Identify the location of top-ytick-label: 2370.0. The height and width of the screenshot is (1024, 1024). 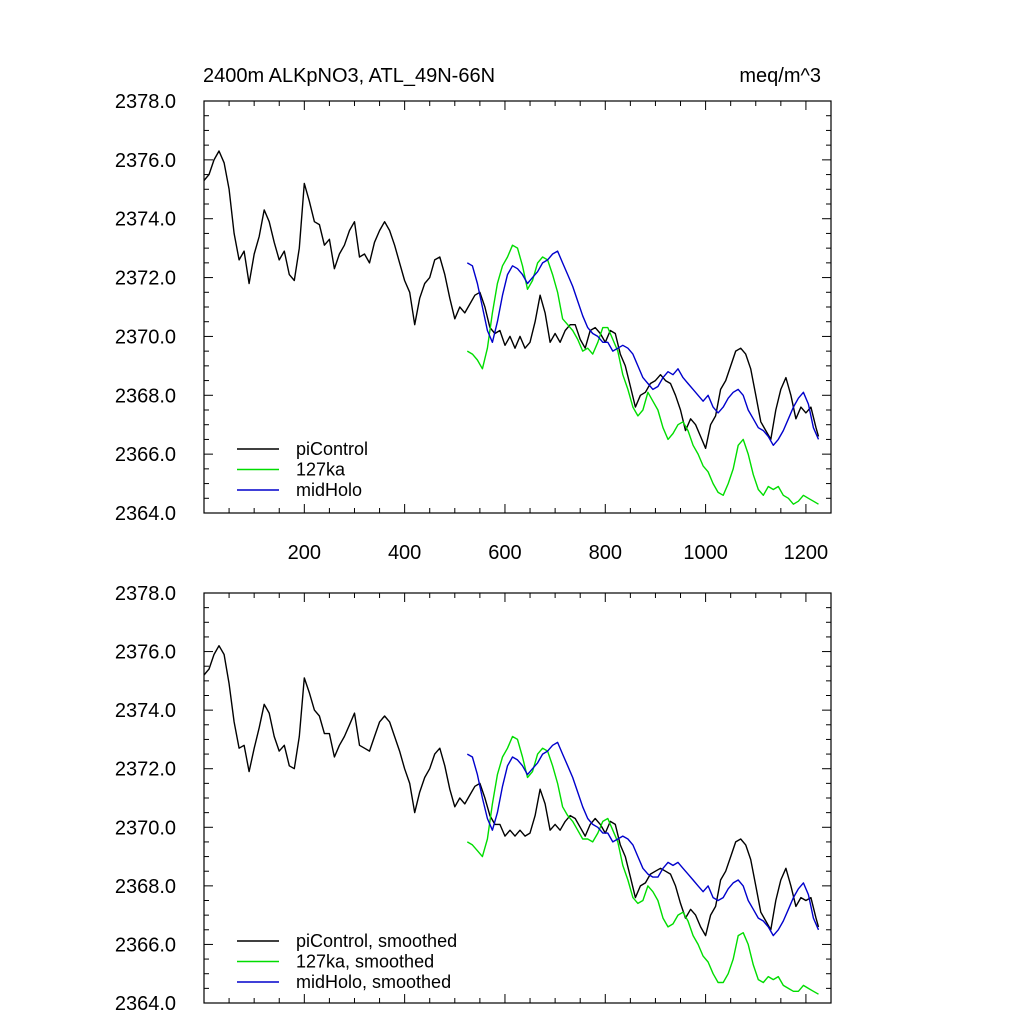
(145, 337).